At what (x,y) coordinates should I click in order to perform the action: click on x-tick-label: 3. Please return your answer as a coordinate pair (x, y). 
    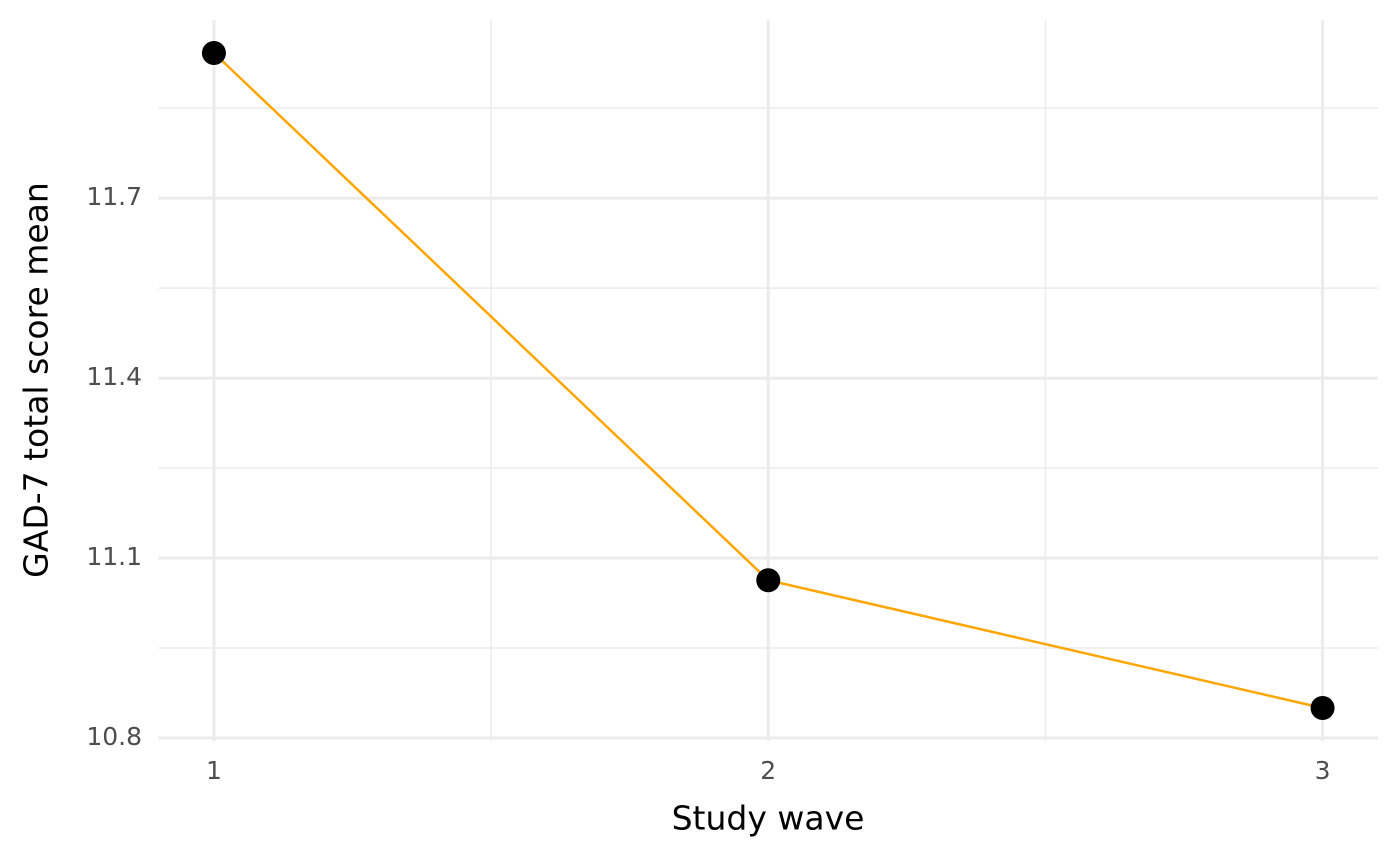
    Looking at the image, I should click on (1323, 770).